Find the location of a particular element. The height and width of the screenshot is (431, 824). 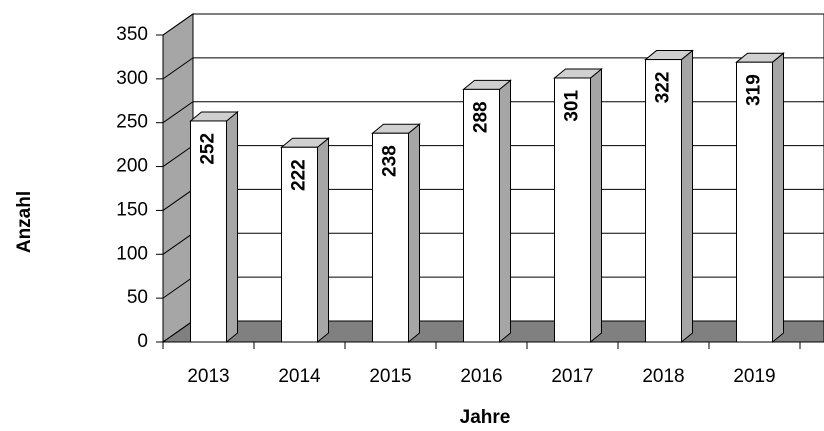

data-label: 319 is located at coordinates (754, 90).